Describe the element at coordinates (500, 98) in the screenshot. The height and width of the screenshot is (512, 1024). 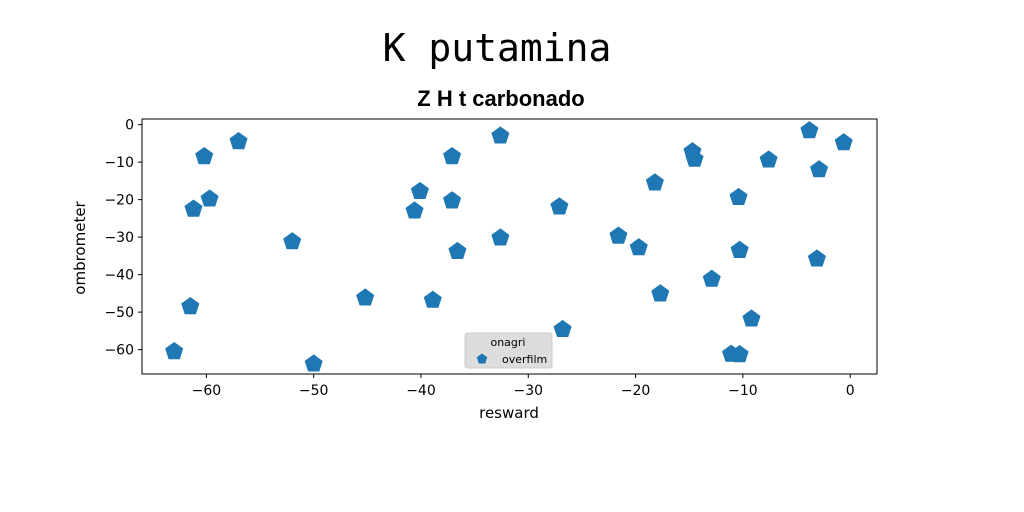
I see `chart-title: Z H t carbonado` at that location.